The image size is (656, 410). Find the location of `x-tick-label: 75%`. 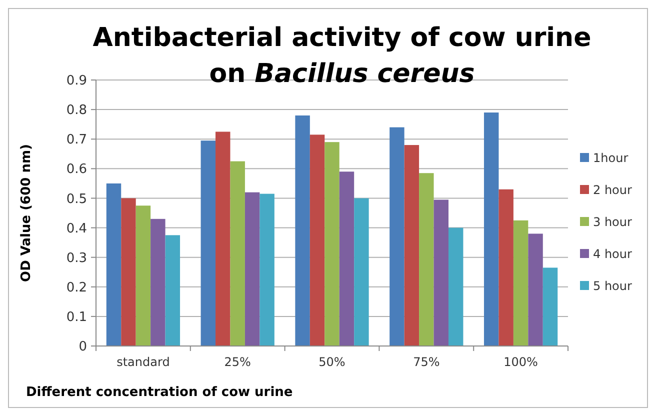

x-tick-label: 75% is located at coordinates (426, 362).